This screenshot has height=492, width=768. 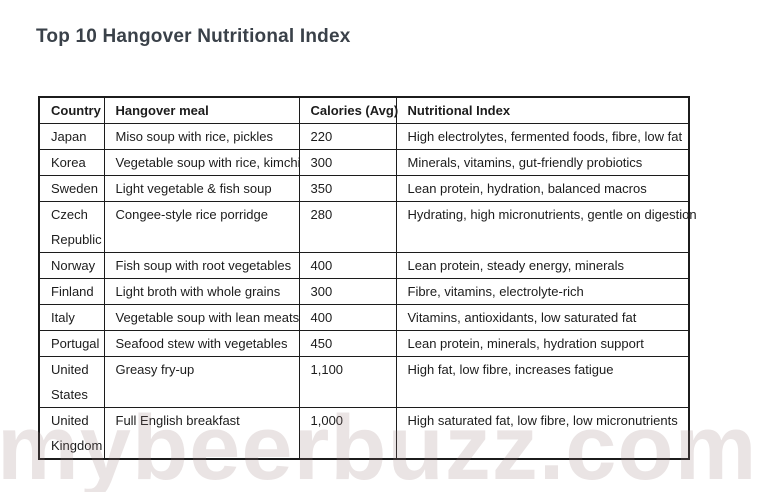 What do you see at coordinates (71, 188) in the screenshot?
I see `country-cell: Sweden` at bounding box center [71, 188].